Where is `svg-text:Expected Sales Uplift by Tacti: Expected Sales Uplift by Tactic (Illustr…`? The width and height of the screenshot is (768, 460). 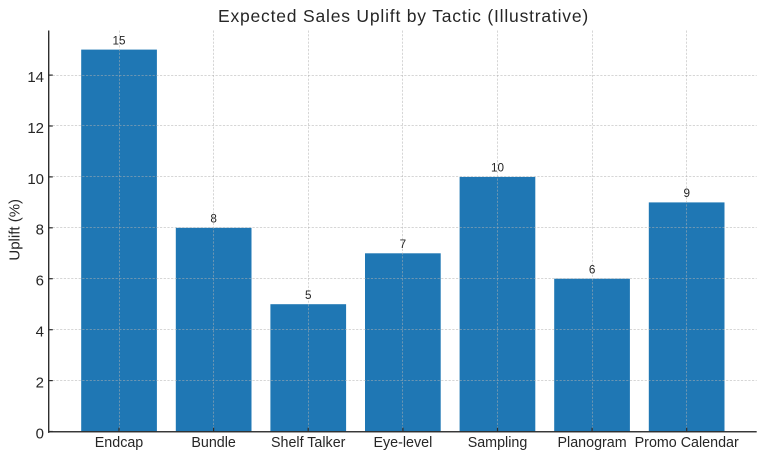
svg-text:Expected Sales Uplift by Tacti: Expected Sales Uplift by Tactic (Illustr… is located at coordinates (403, 16).